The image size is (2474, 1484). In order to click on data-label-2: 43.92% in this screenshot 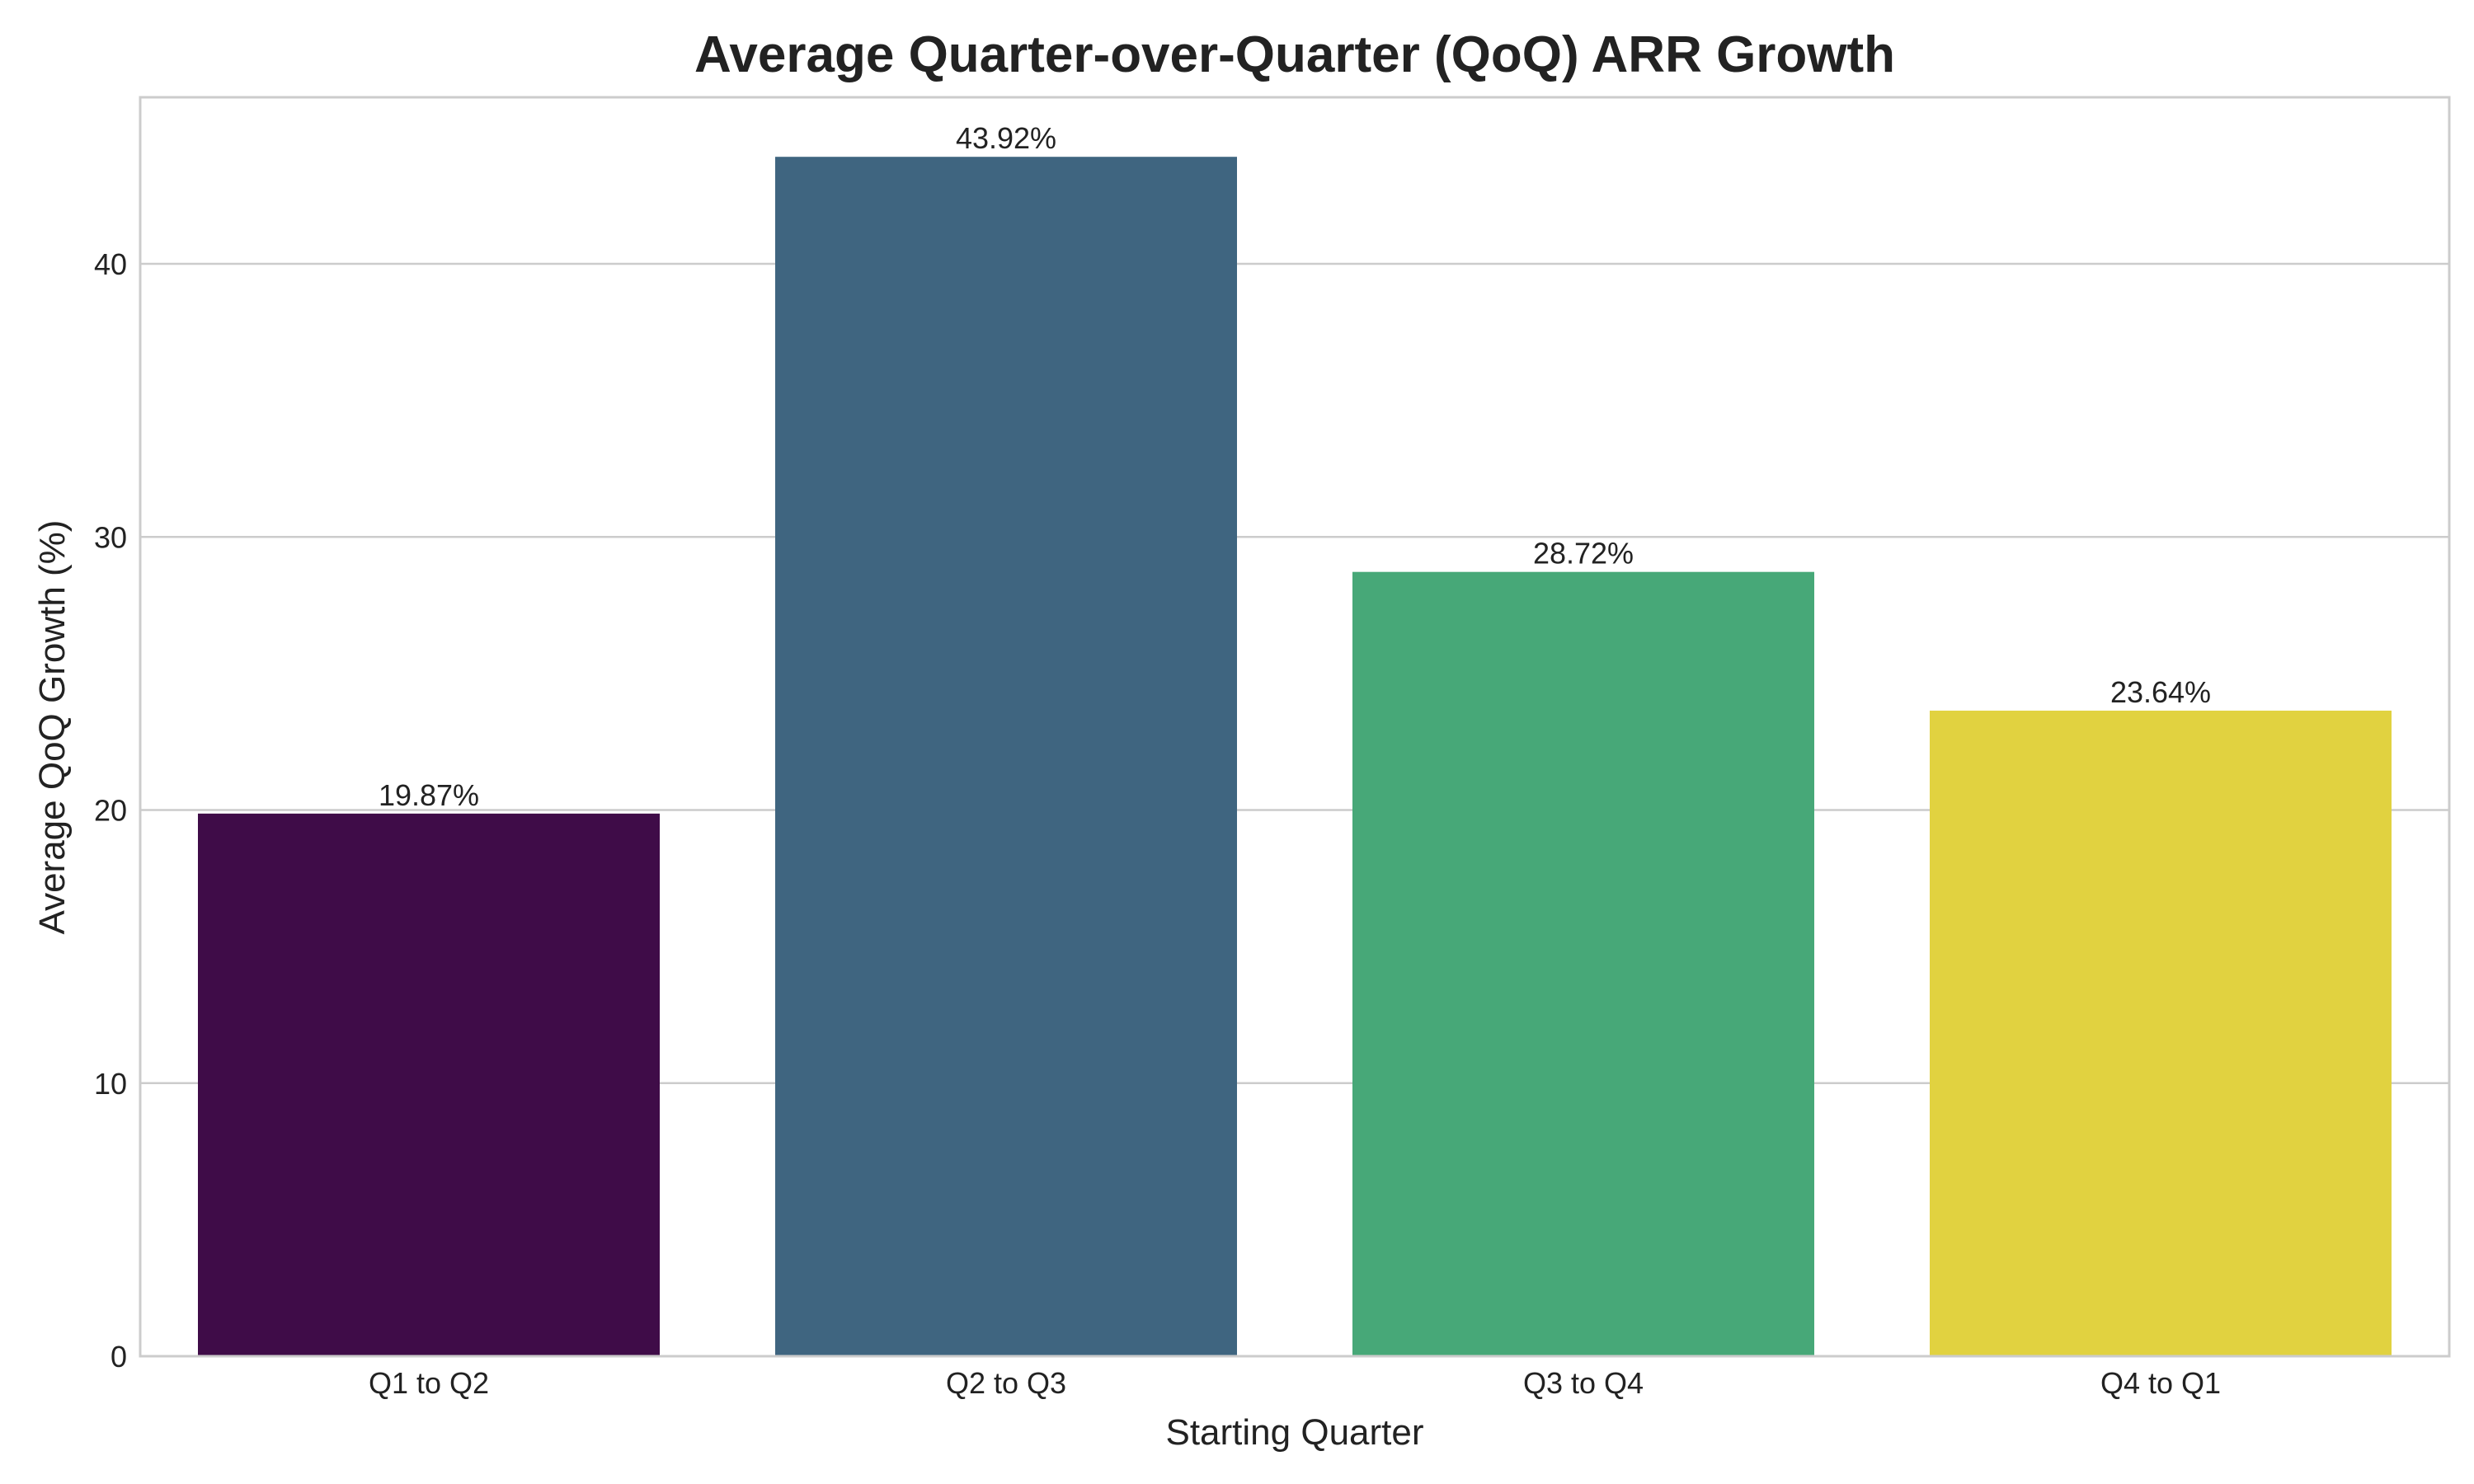, I will do `click(1006, 138)`.